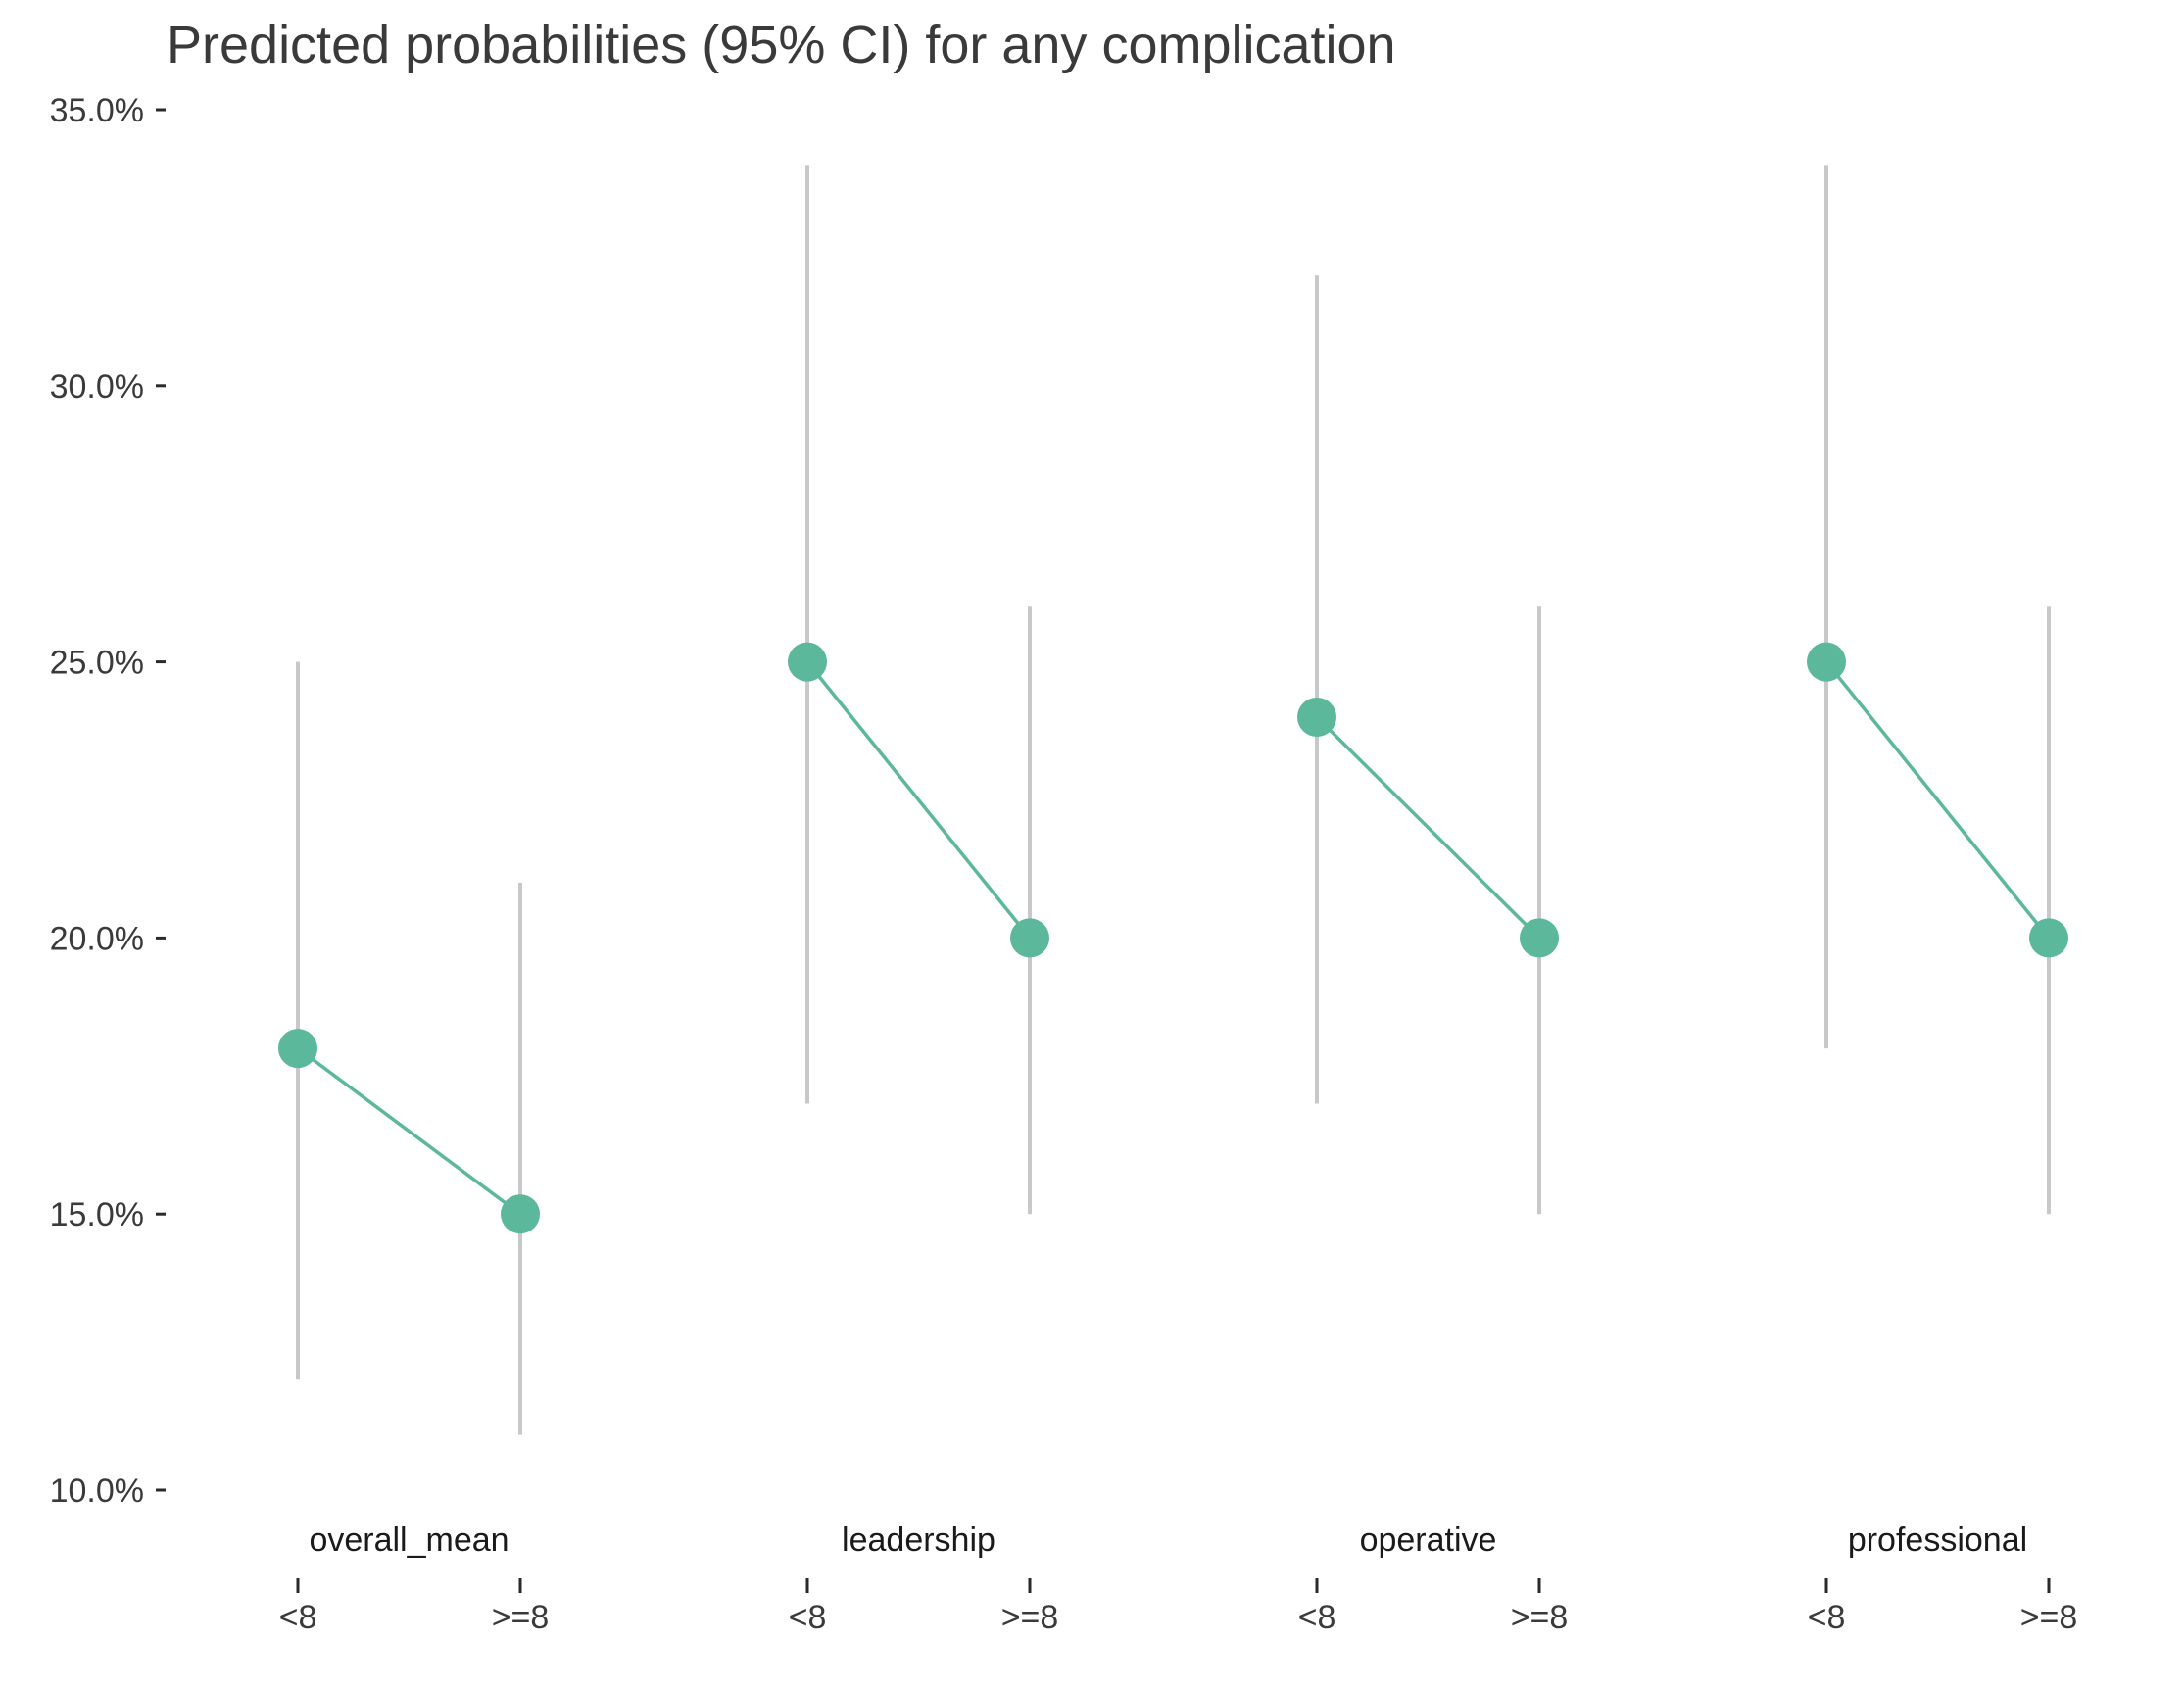 This screenshot has height=1689, width=2184. I want to click on y-tick-label: 25.0%, so click(97, 663).